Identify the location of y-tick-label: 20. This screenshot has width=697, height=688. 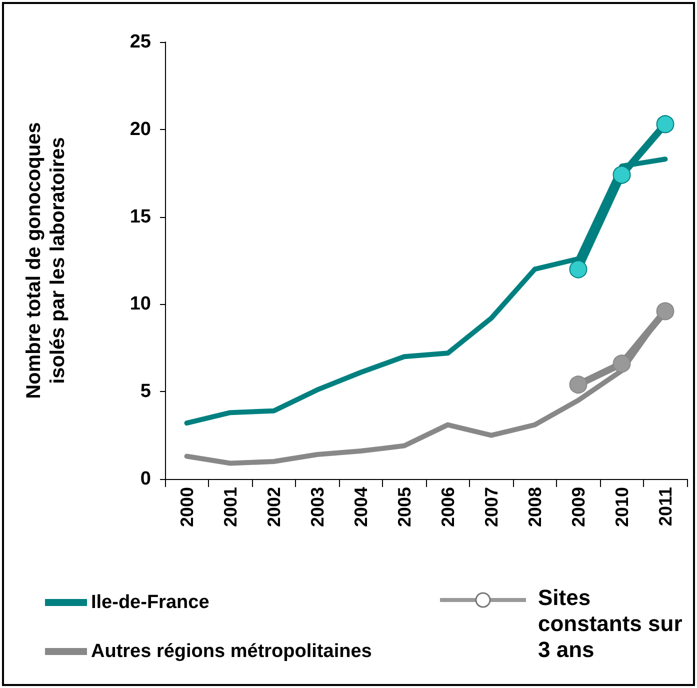
(140, 129).